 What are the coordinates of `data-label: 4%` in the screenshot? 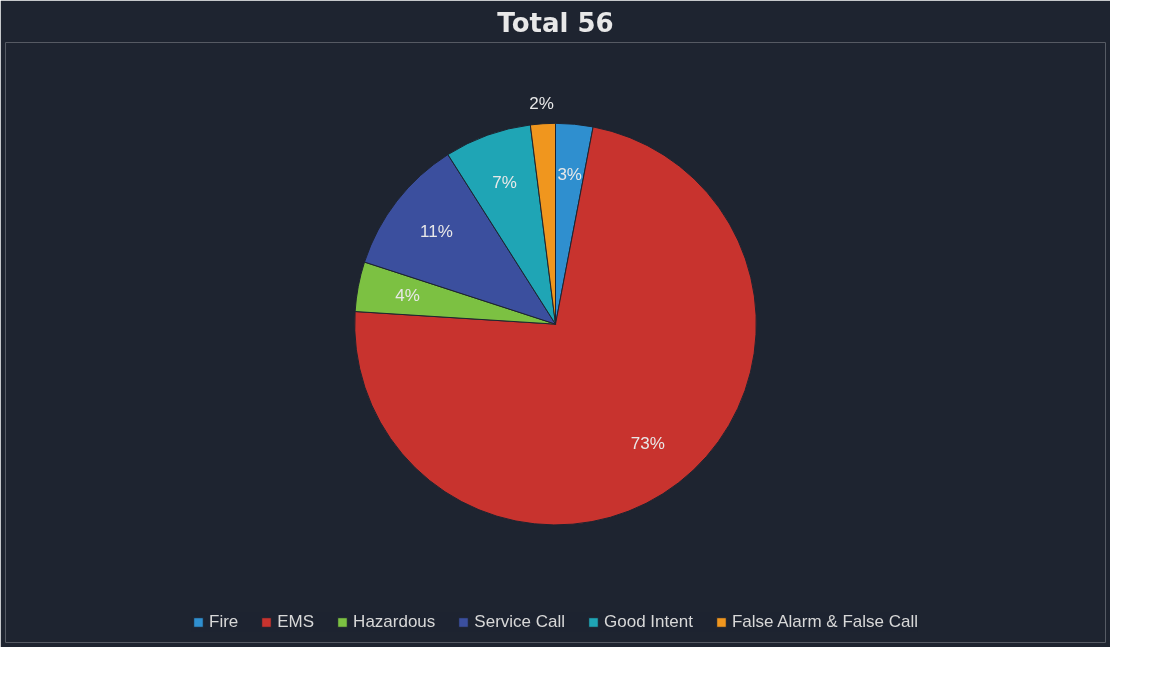 It's located at (407, 296).